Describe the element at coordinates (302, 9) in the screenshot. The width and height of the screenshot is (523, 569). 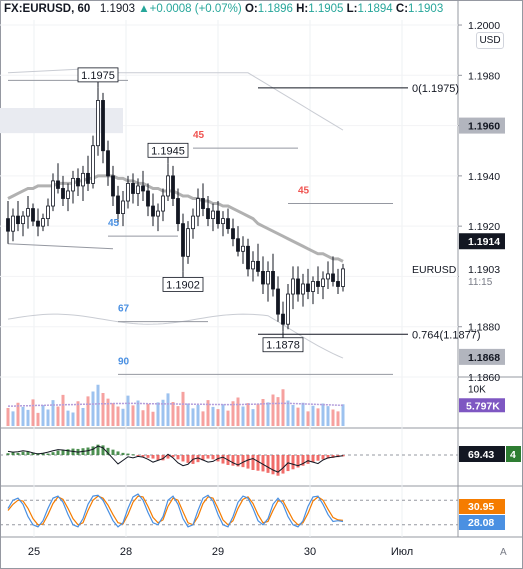
I see `high-label: H:` at that location.